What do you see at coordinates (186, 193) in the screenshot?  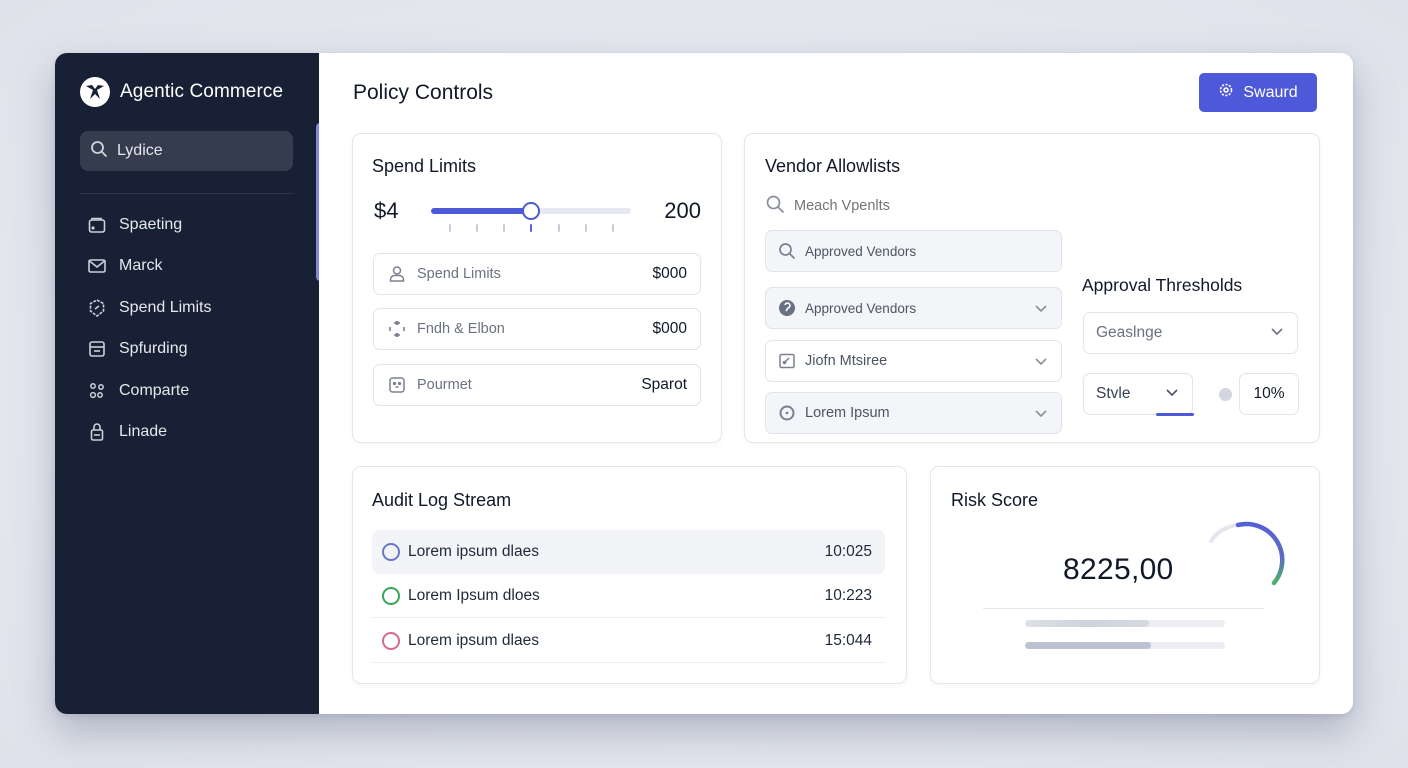 I see `sidebar-divider` at bounding box center [186, 193].